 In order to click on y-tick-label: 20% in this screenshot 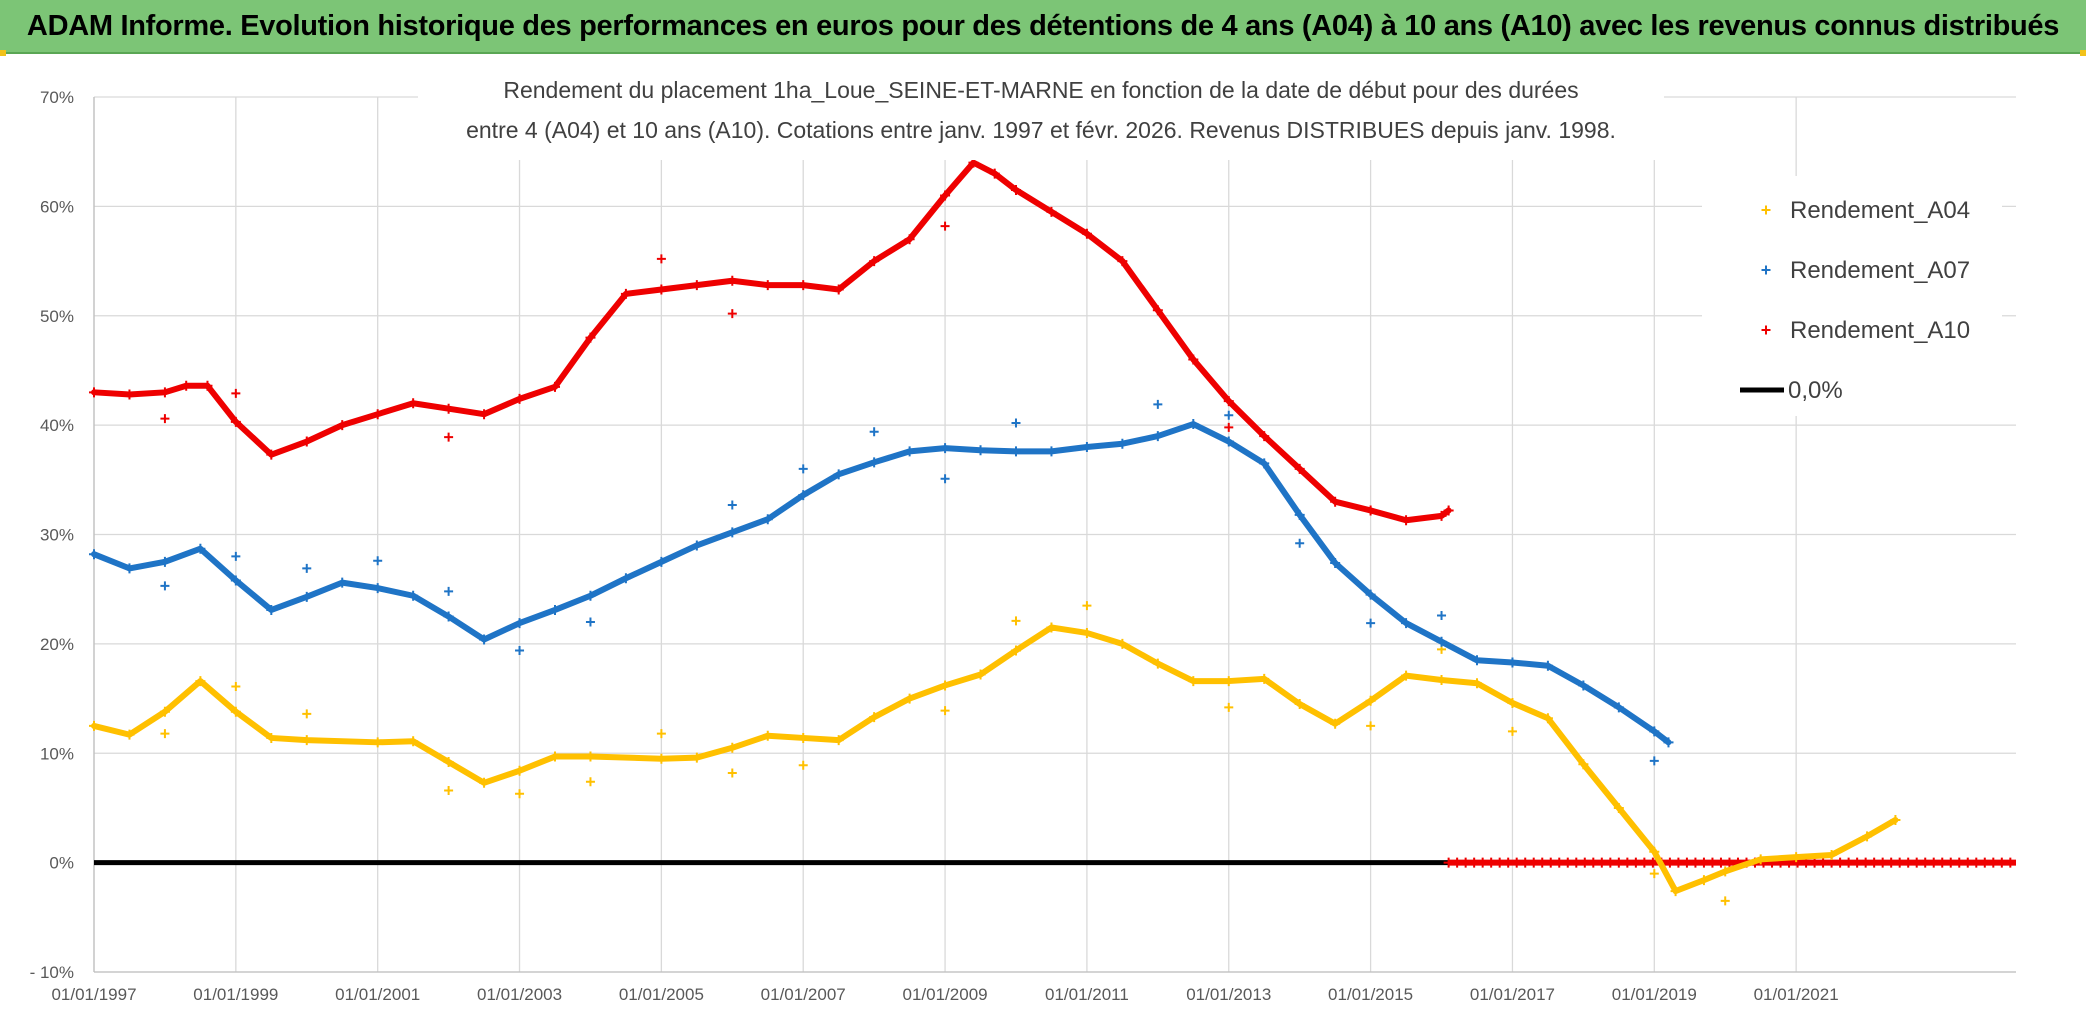, I will do `click(57, 644)`.